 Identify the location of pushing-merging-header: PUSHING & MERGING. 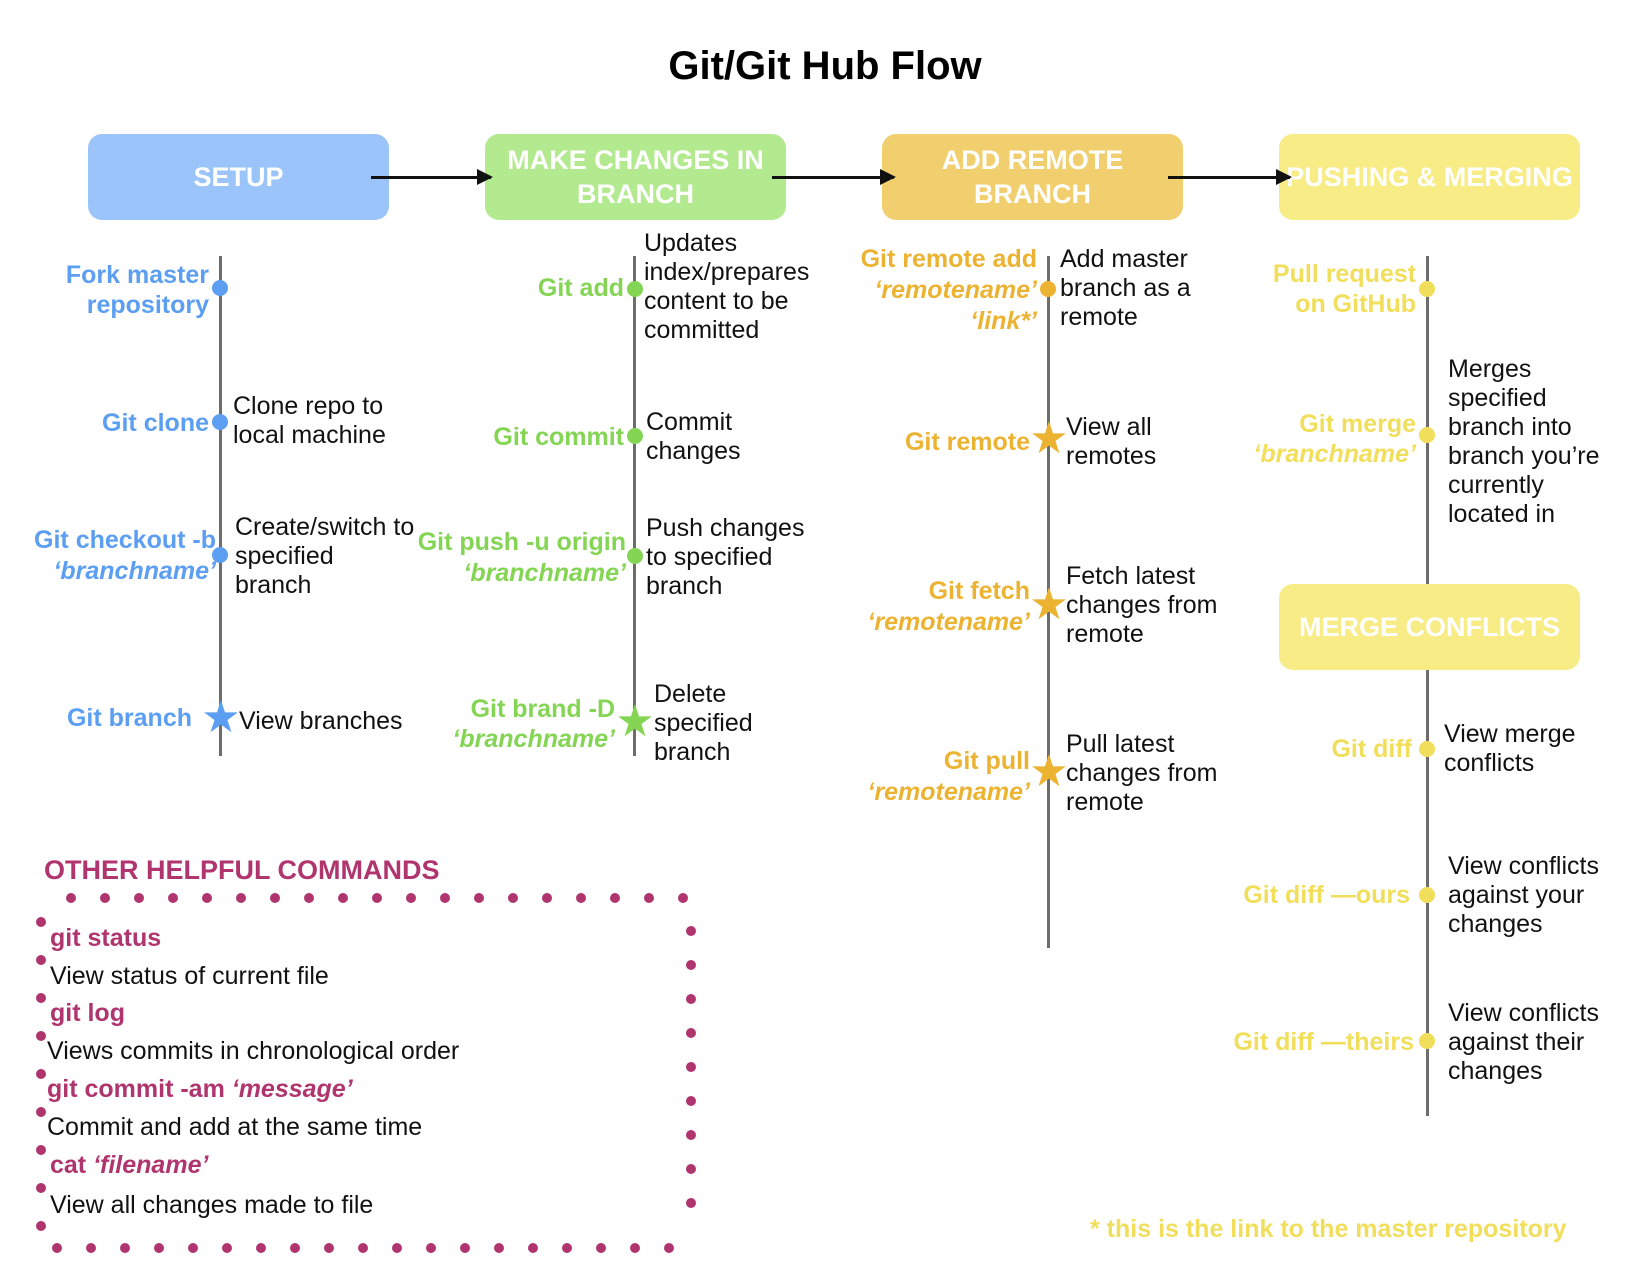
(1429, 177).